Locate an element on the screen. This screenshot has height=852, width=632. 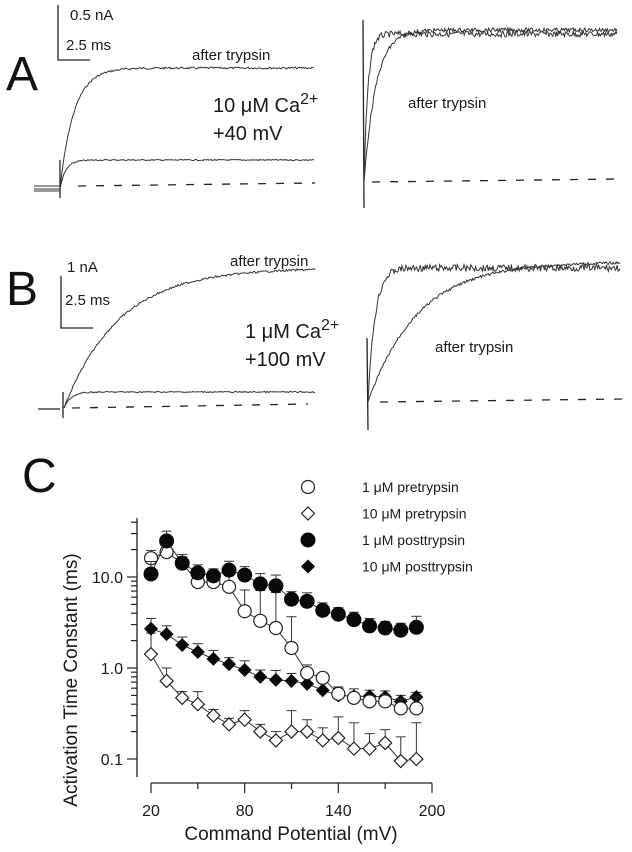
condition-a-sup: 2+ is located at coordinates (309, 99).